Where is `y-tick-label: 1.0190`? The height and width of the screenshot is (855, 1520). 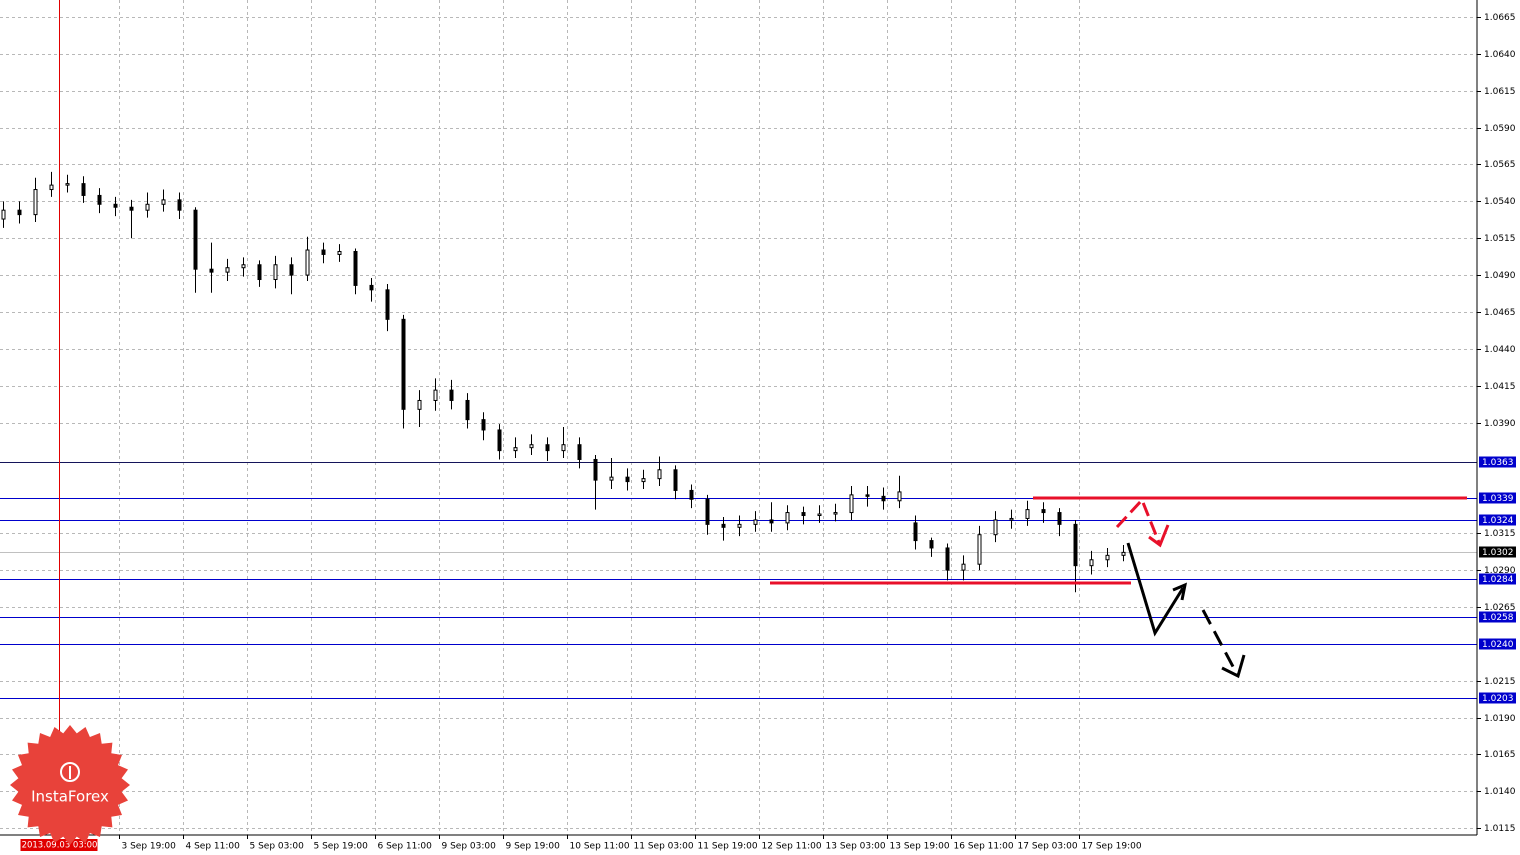 y-tick-label: 1.0190 is located at coordinates (1500, 719).